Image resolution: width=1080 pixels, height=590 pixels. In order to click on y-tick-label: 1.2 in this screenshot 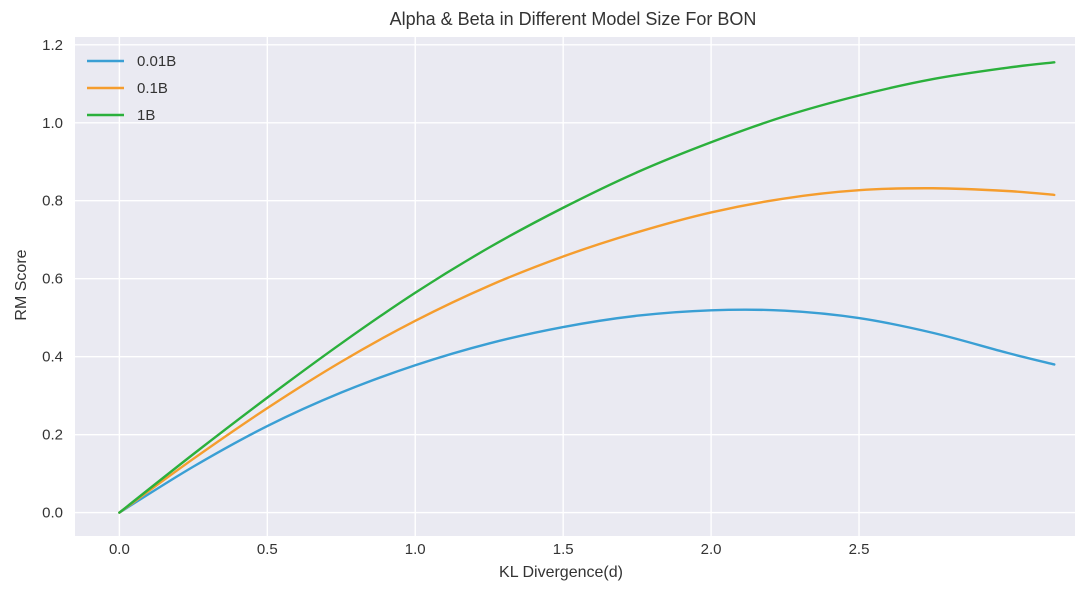, I will do `click(52, 45)`.